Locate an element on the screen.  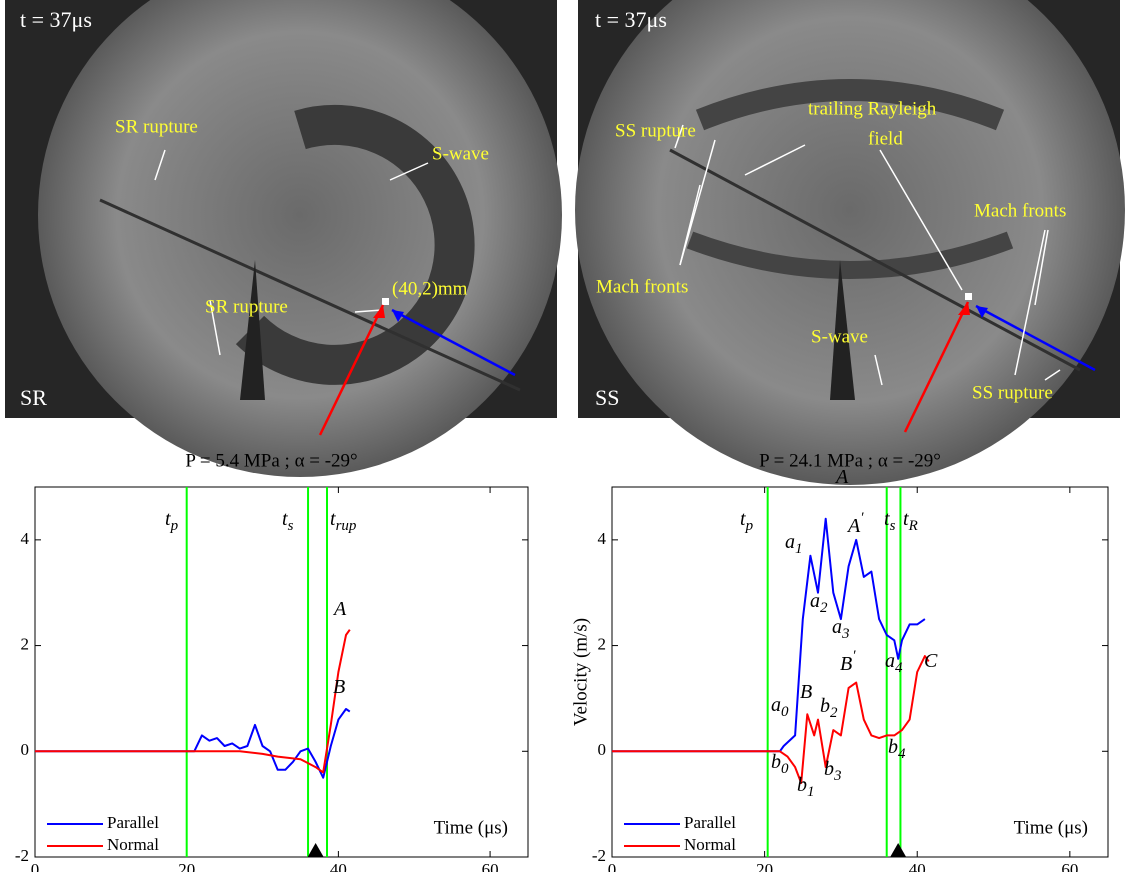
annotation: b1 is located at coordinates (806, 787).